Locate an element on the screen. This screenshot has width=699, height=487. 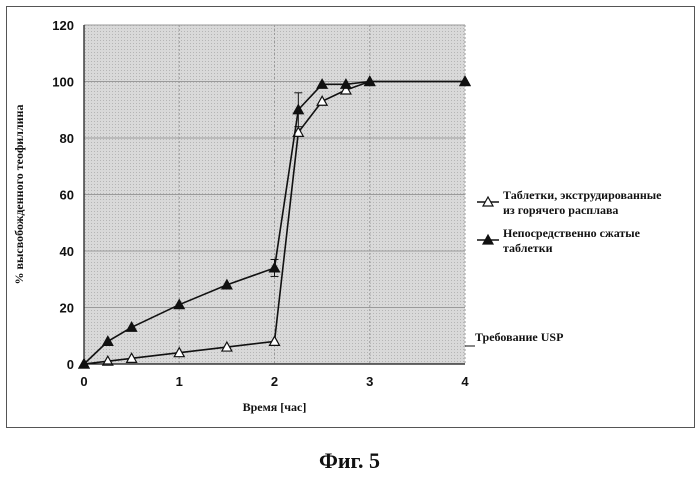
x-tick-label: 1 is located at coordinates (179, 381).